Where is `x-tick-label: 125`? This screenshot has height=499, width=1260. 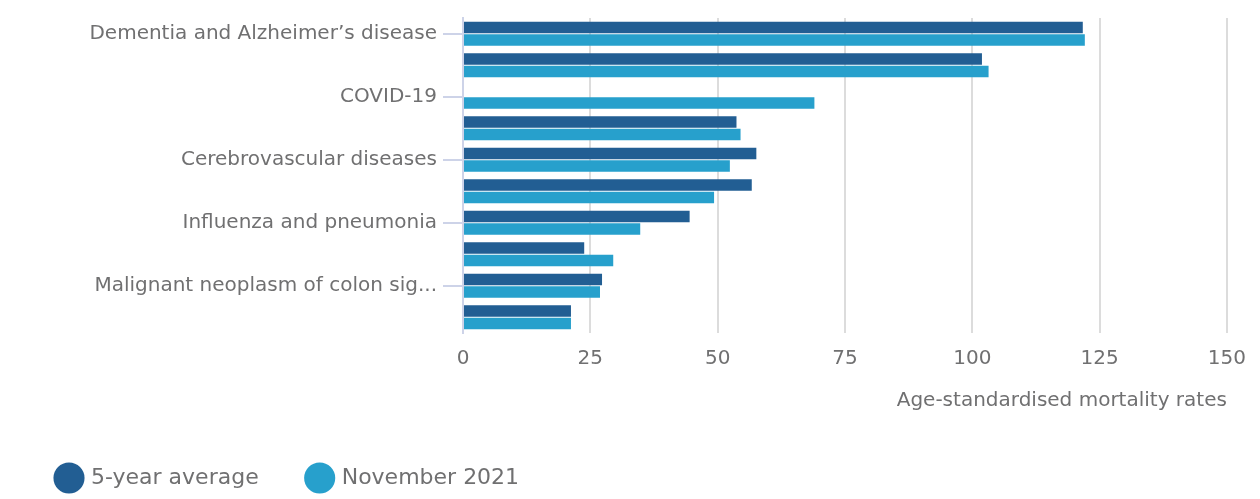
x-tick-label: 125 is located at coordinates (1099, 357).